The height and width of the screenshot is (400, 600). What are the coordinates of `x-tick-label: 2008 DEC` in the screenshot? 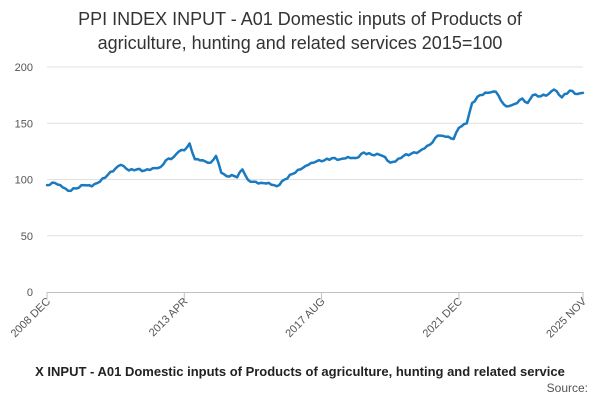 It's located at (31, 318).